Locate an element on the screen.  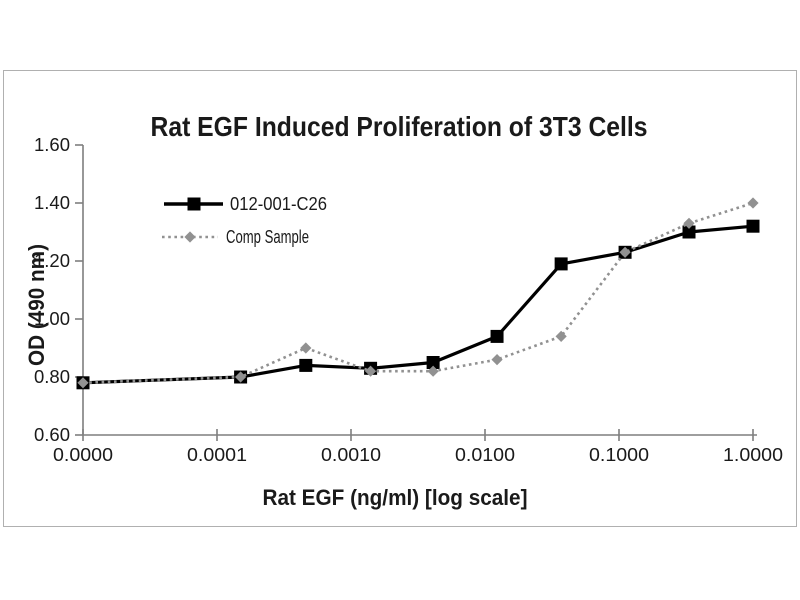
y-tick-label: 0.80 is located at coordinates (52, 377).